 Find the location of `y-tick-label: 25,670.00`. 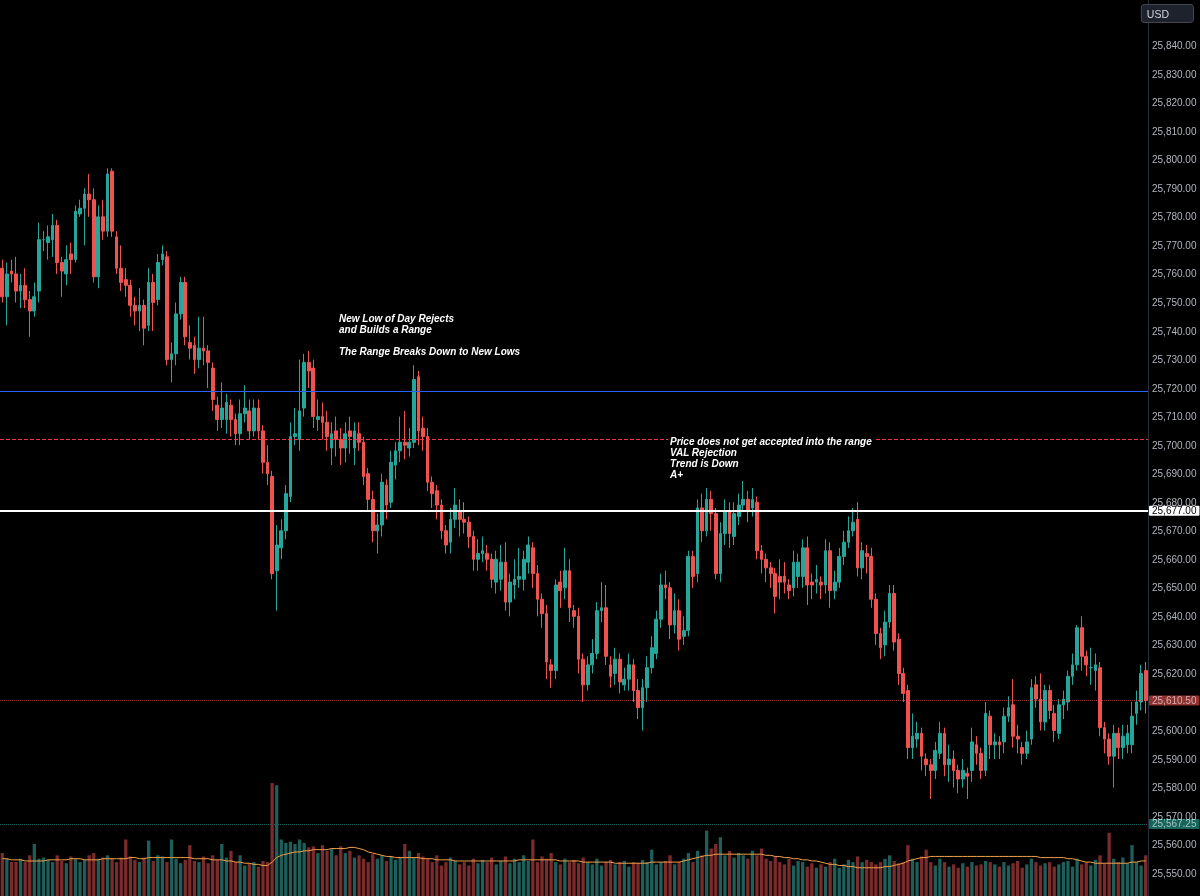

y-tick-label: 25,670.00 is located at coordinates (1174, 531).